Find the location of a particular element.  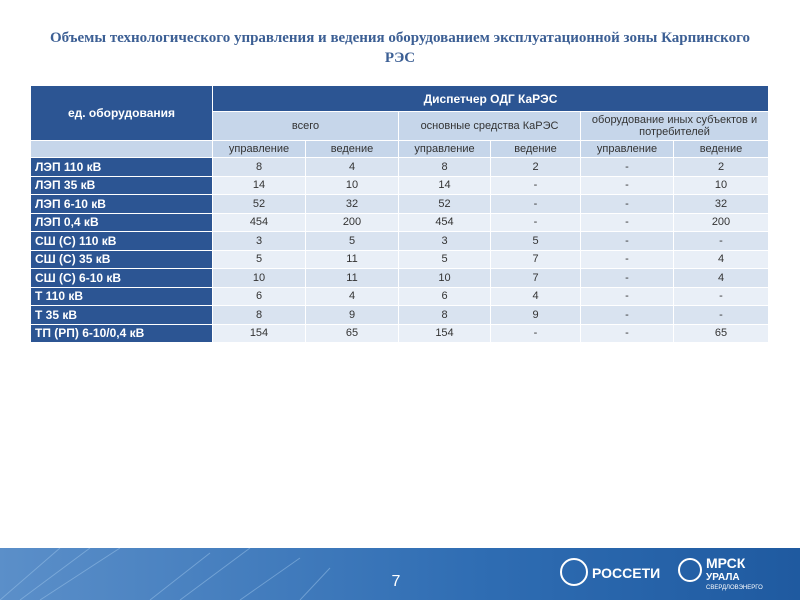

table-row: ЛЭП 6-10 кВ 52 32 52- -32 is located at coordinates (399, 204).